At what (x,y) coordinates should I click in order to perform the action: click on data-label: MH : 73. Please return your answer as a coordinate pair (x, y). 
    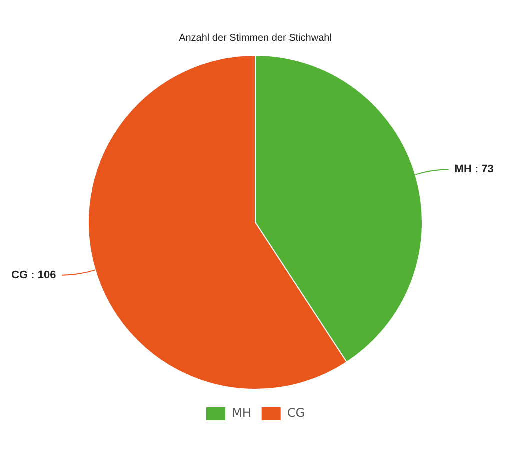
    Looking at the image, I should click on (474, 170).